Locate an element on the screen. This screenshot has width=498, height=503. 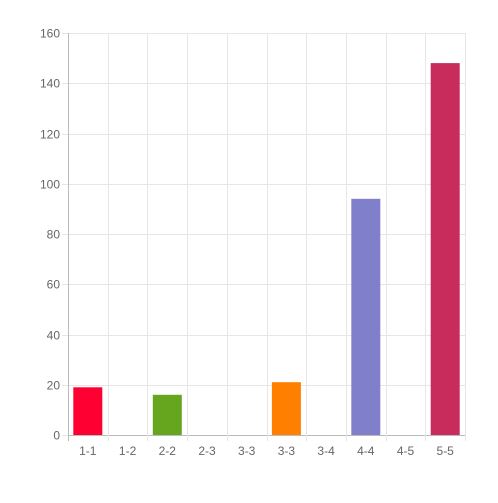
y-tick-label: 40 is located at coordinates (54, 336).